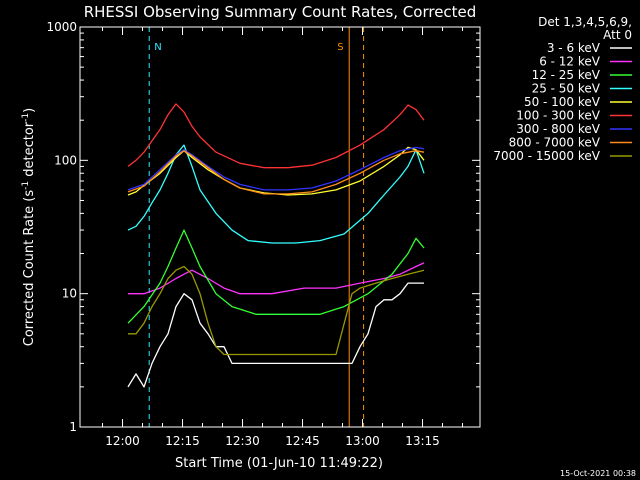 This screenshot has width=640, height=480. I want to click on y-axis-label-sup1: -1, so click(26, 185).